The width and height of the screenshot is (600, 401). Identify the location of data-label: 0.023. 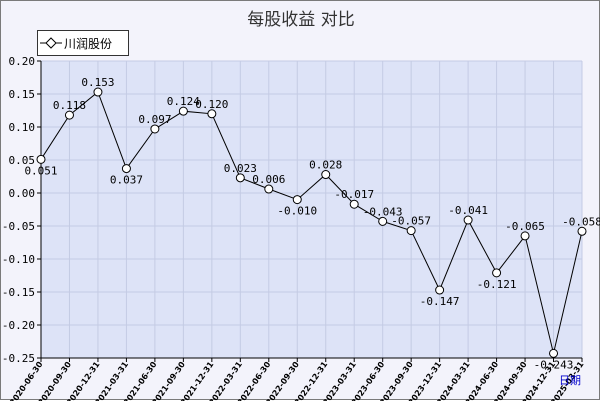
(240, 168).